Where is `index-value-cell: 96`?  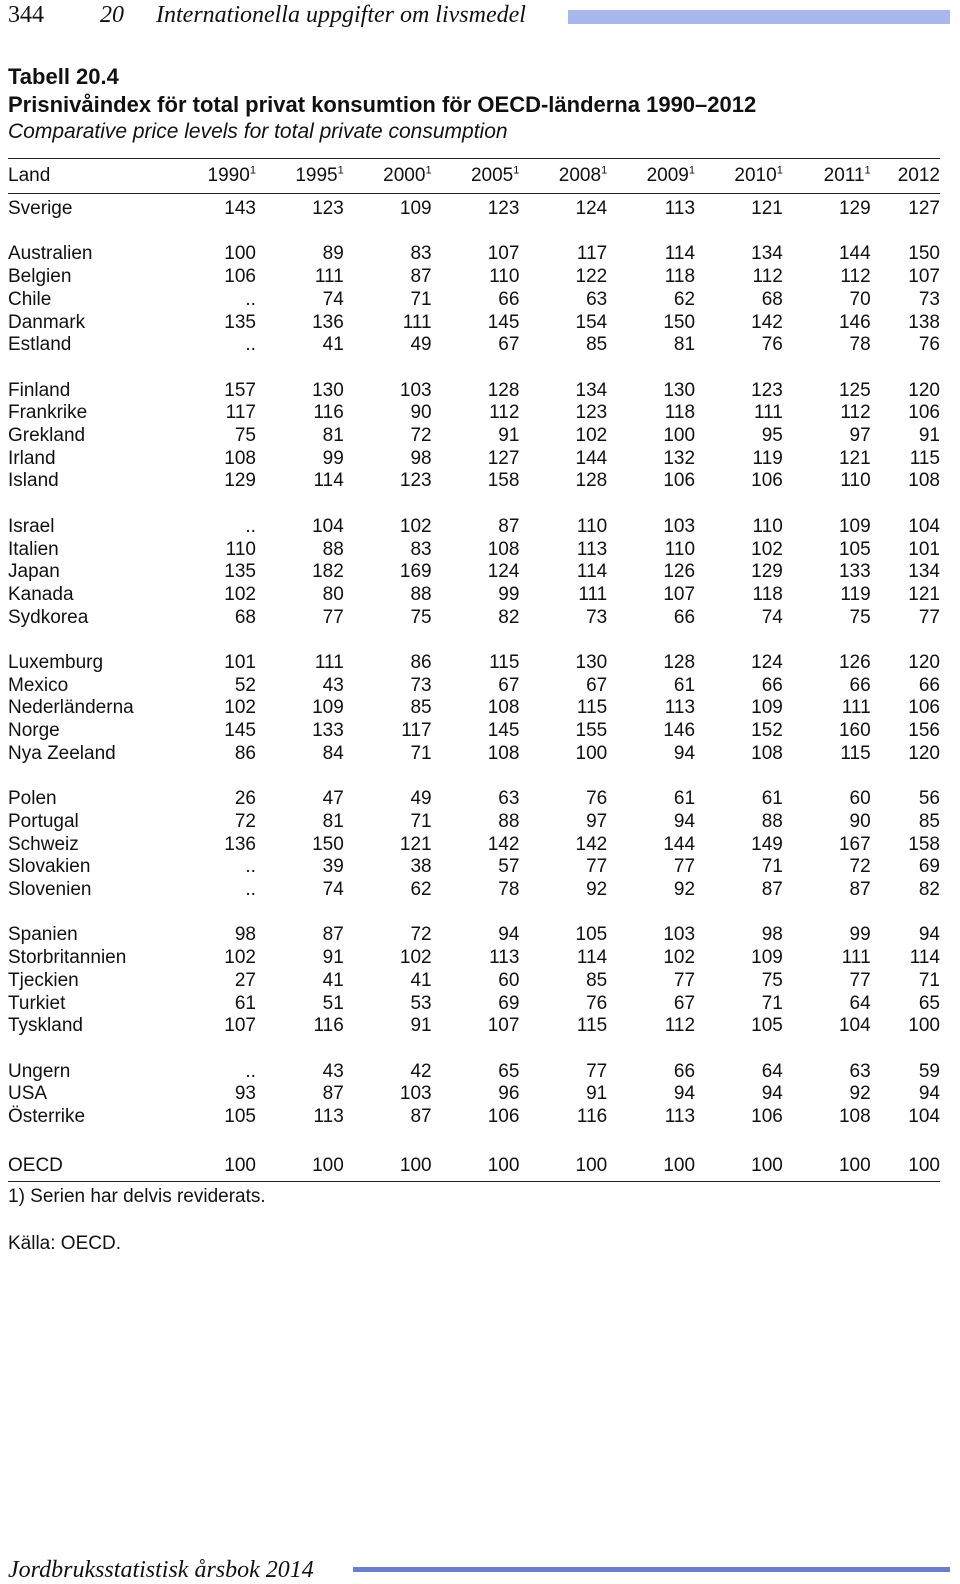 index-value-cell: 96 is located at coordinates (509, 1094).